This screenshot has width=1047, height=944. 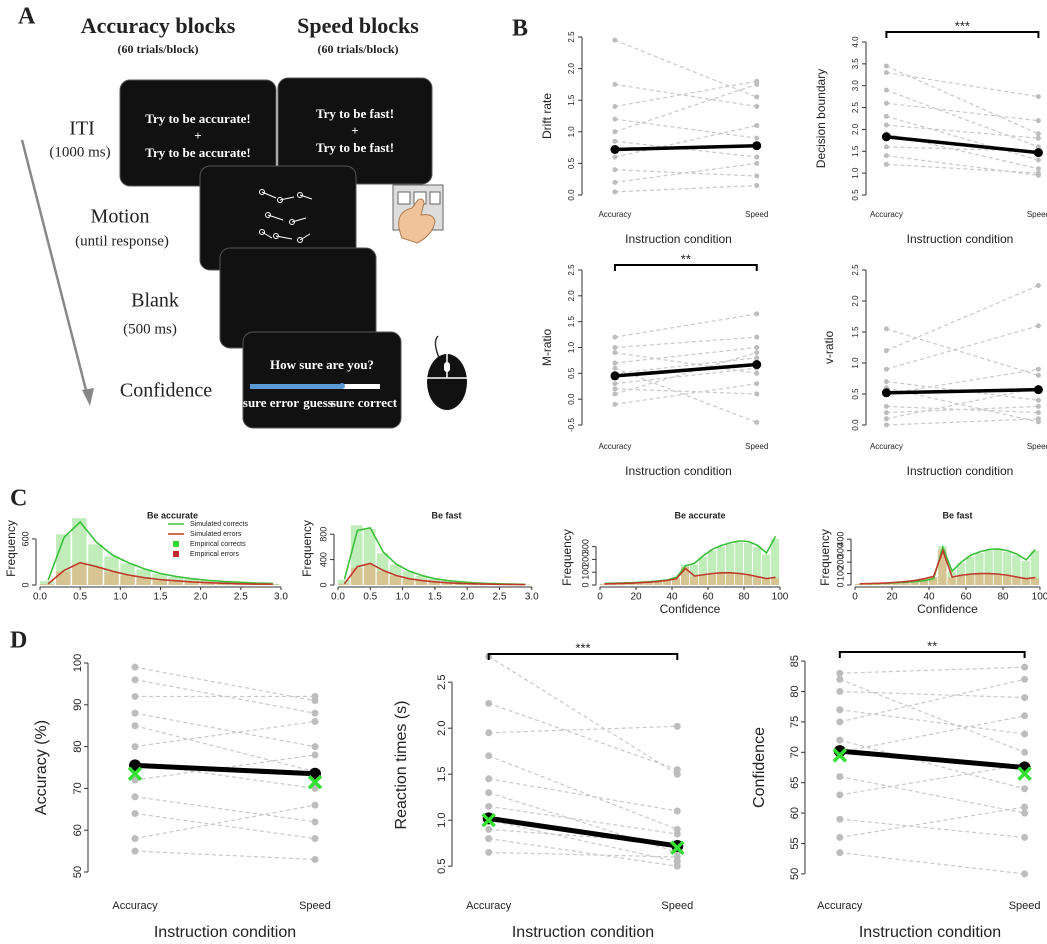 What do you see at coordinates (929, 597) in the screenshot?
I see `x-tick-label: 40` at bounding box center [929, 597].